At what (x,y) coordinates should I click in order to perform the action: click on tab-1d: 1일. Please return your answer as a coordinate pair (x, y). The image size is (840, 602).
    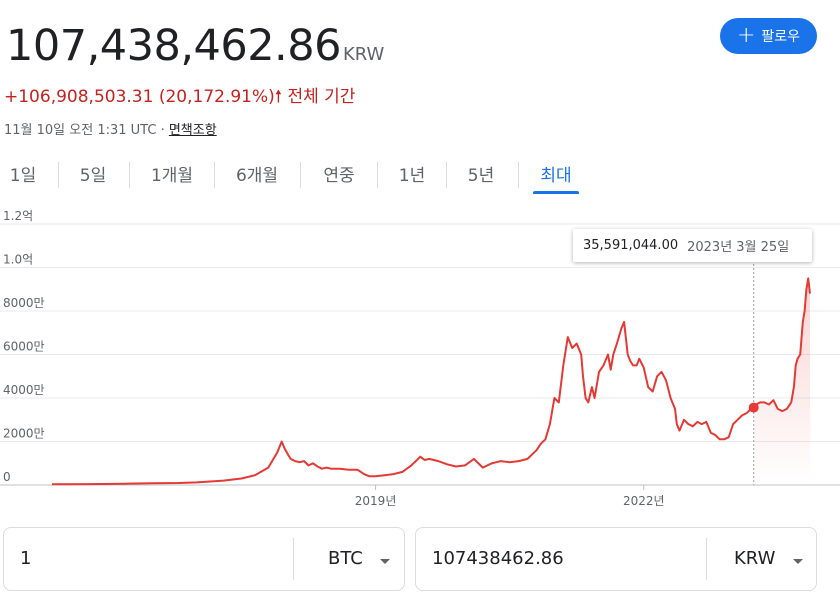
    Looking at the image, I should click on (23, 175).